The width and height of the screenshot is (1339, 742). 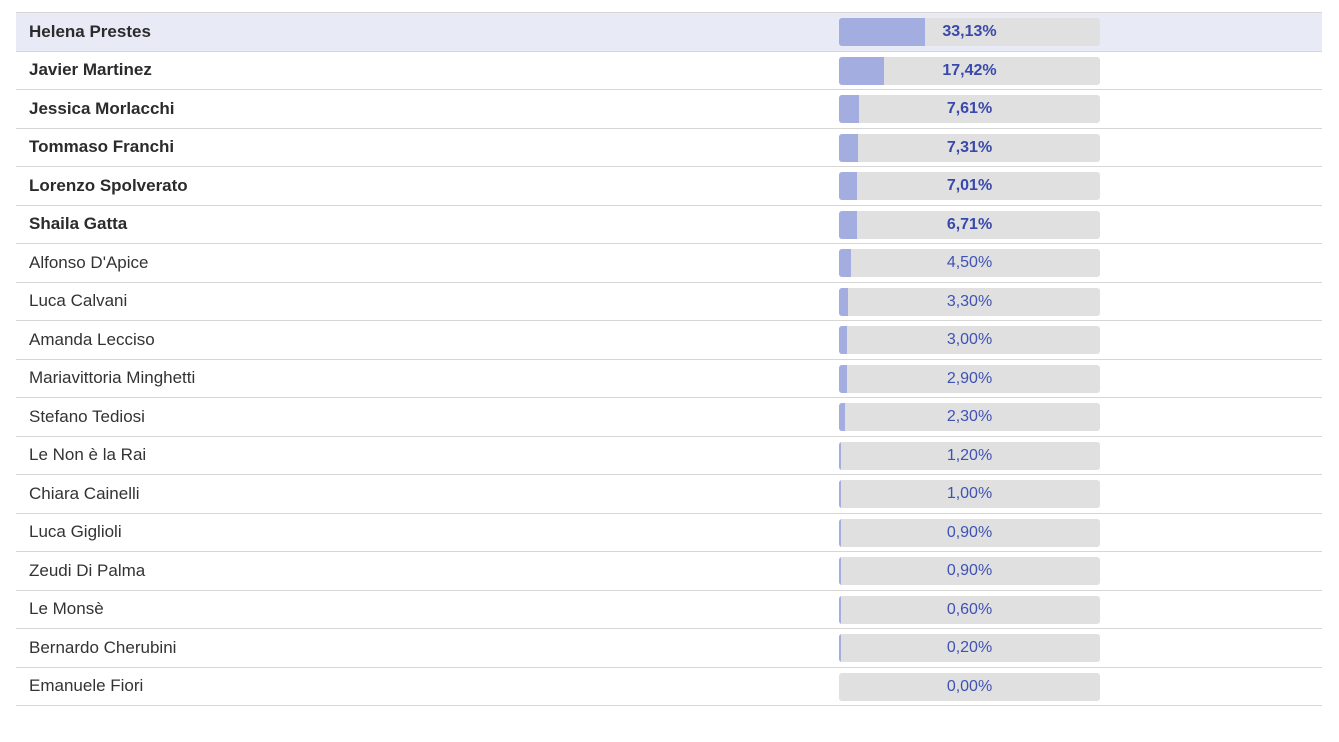 I want to click on percent-bar: 7,31%, so click(x=969, y=147).